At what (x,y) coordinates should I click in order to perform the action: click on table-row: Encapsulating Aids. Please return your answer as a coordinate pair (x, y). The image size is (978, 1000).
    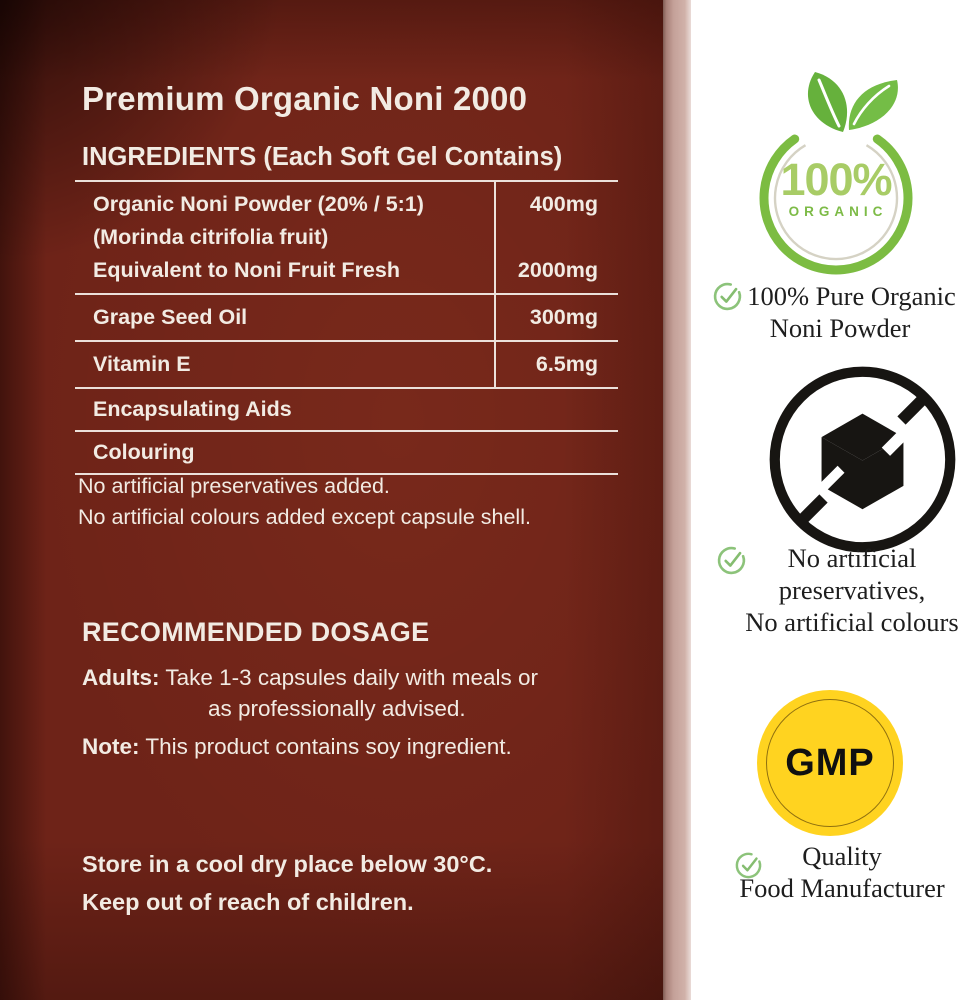
    Looking at the image, I should click on (346, 410).